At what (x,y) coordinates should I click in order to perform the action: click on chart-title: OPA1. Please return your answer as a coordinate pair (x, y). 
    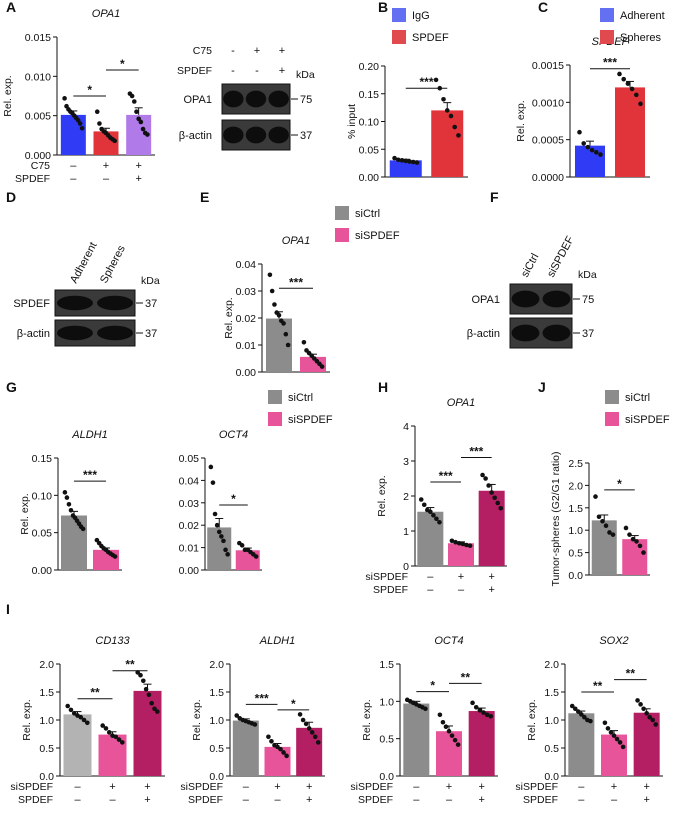
    Looking at the image, I should click on (106, 14).